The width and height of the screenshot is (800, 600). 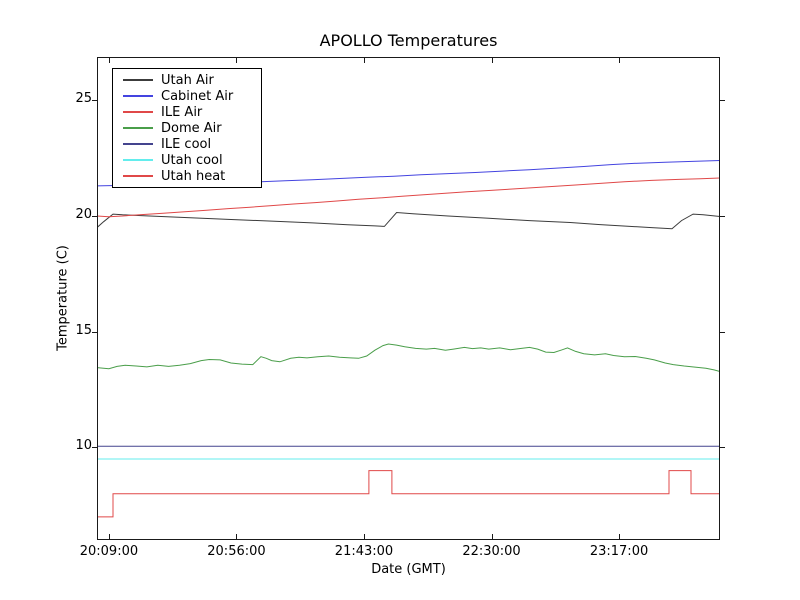 I want to click on legend-label-utah-air: Utah Air, so click(x=187, y=80).